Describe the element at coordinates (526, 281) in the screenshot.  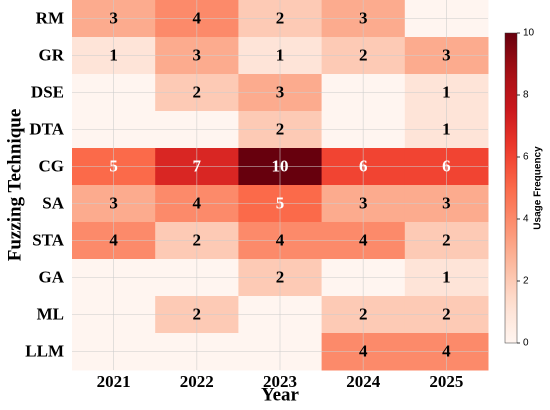
I see `colorbar-tick-label: 2` at that location.